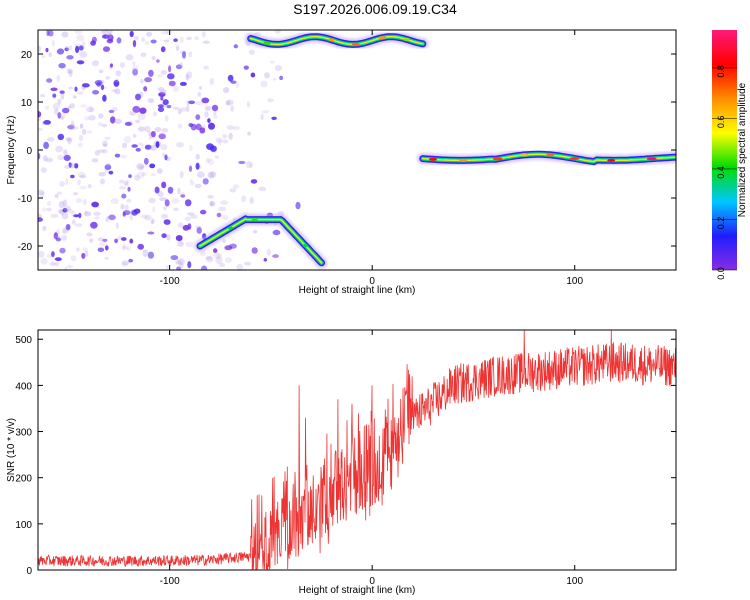 The height and width of the screenshot is (600, 750). What do you see at coordinates (742, 149) in the screenshot?
I see `colorbar-label: Normalized spectral amplitude` at bounding box center [742, 149].